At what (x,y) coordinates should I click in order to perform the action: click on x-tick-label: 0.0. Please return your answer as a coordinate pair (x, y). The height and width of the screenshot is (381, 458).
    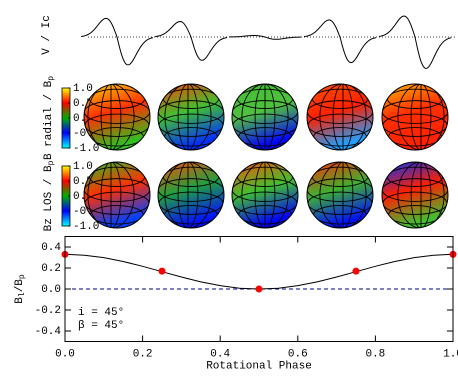
    Looking at the image, I should click on (65, 354).